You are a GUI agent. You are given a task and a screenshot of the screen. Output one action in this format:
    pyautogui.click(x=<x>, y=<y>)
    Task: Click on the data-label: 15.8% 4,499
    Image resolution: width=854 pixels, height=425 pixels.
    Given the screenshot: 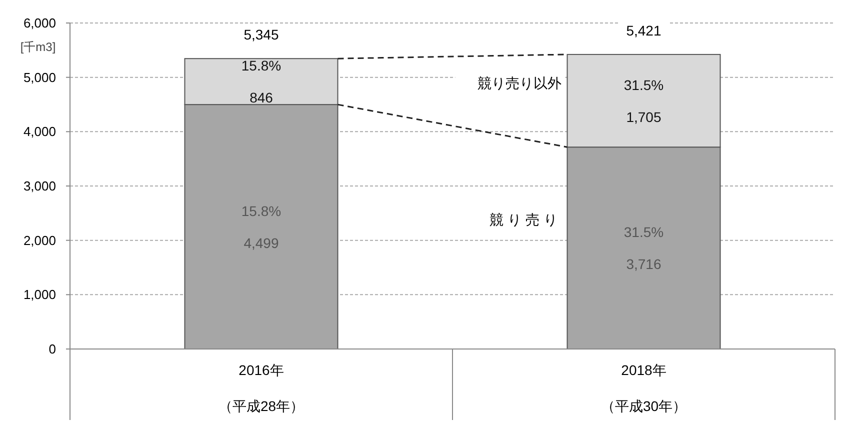 What is the action you would take?
    pyautogui.click(x=261, y=226)
    